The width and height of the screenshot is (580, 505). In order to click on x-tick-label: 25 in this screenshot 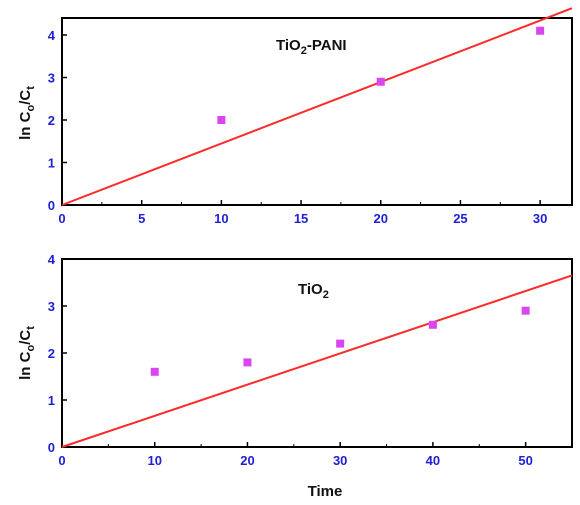, I will do `click(460, 218)`.